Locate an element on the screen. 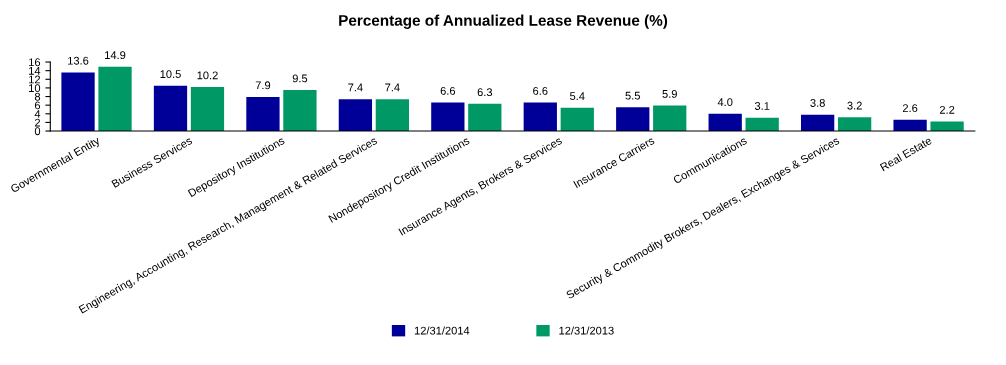  y-tick-label: 14 is located at coordinates (35, 71).